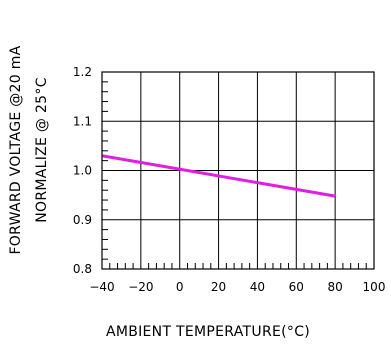 Image resolution: width=391 pixels, height=345 pixels. I want to click on y-tick-label: 1.2, so click(82, 72).